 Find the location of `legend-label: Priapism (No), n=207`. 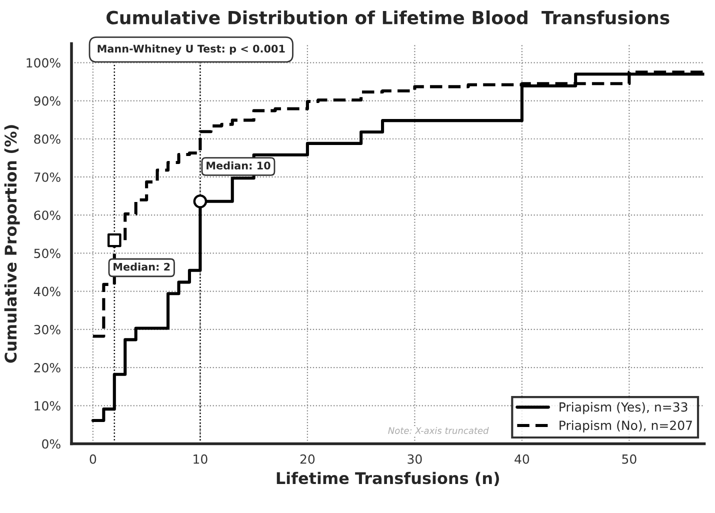

legend-label: Priapism (No), n=207 is located at coordinates (626, 426).